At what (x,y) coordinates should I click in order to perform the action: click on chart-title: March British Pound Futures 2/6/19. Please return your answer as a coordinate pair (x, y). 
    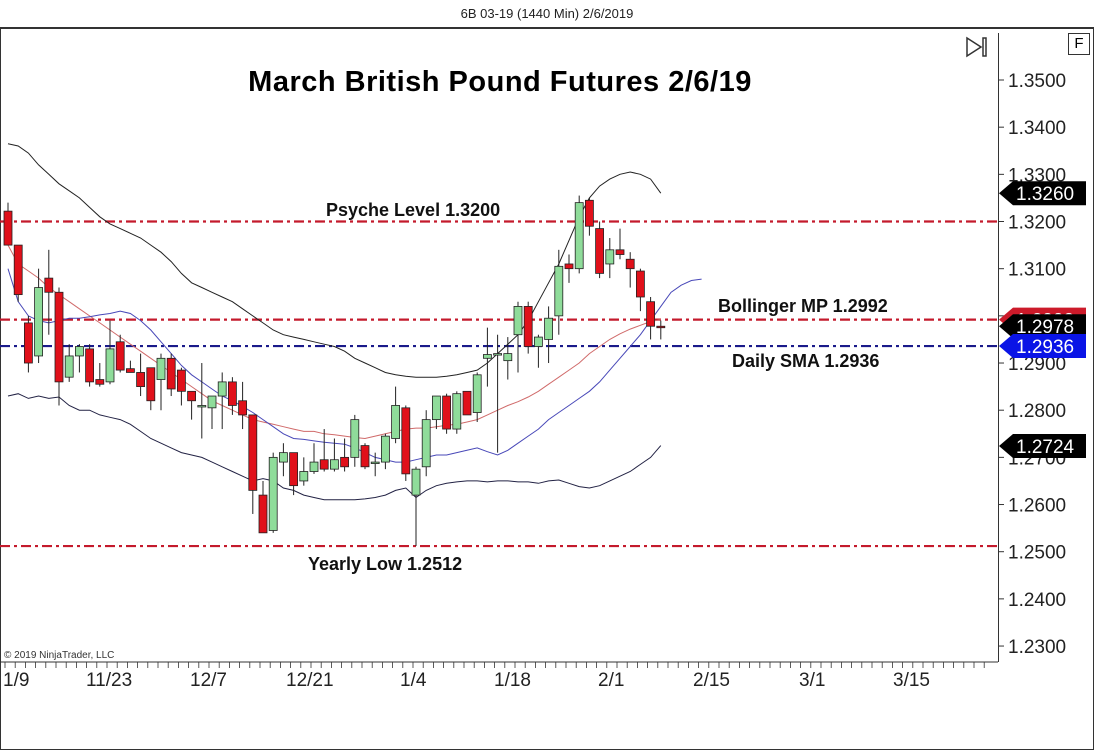
    Looking at the image, I should click on (500, 82).